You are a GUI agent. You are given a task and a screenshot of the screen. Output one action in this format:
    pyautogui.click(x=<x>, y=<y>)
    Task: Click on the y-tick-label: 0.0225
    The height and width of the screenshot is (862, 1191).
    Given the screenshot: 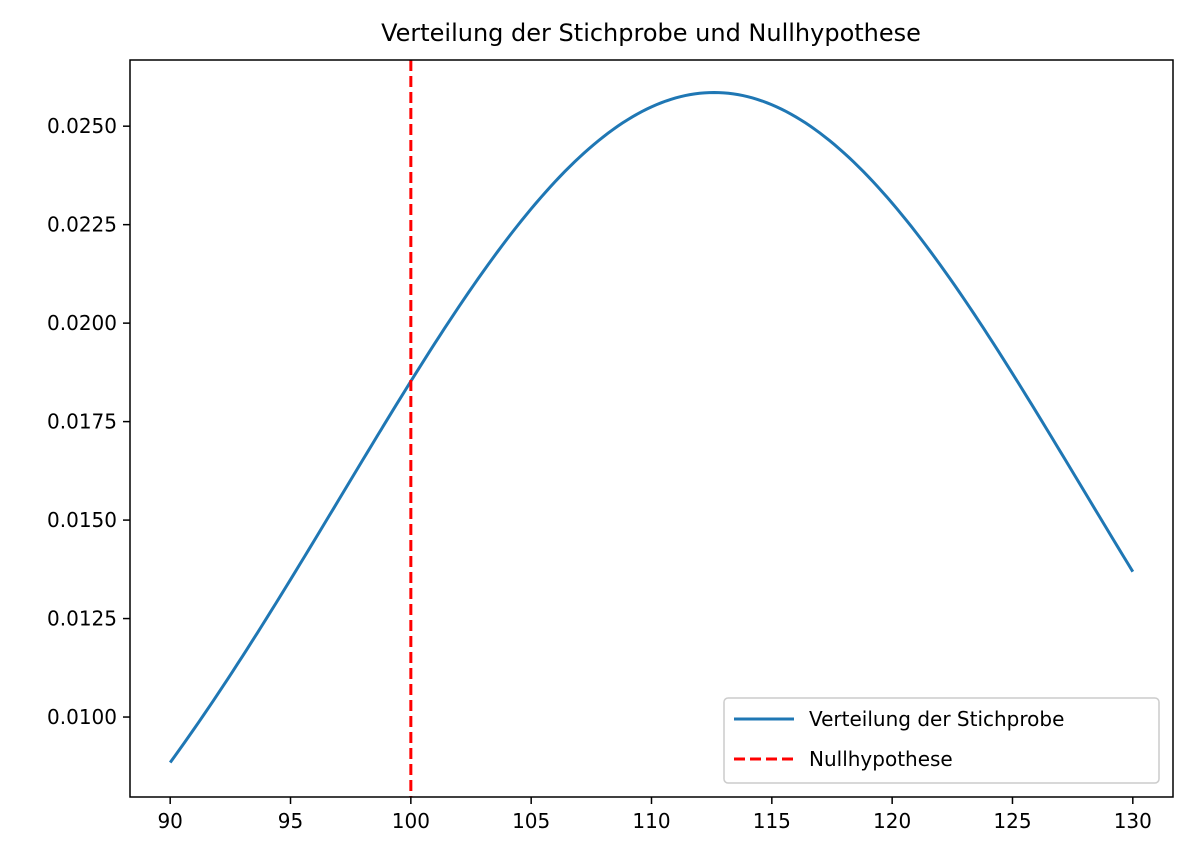 What is the action you would take?
    pyautogui.click(x=82, y=225)
    